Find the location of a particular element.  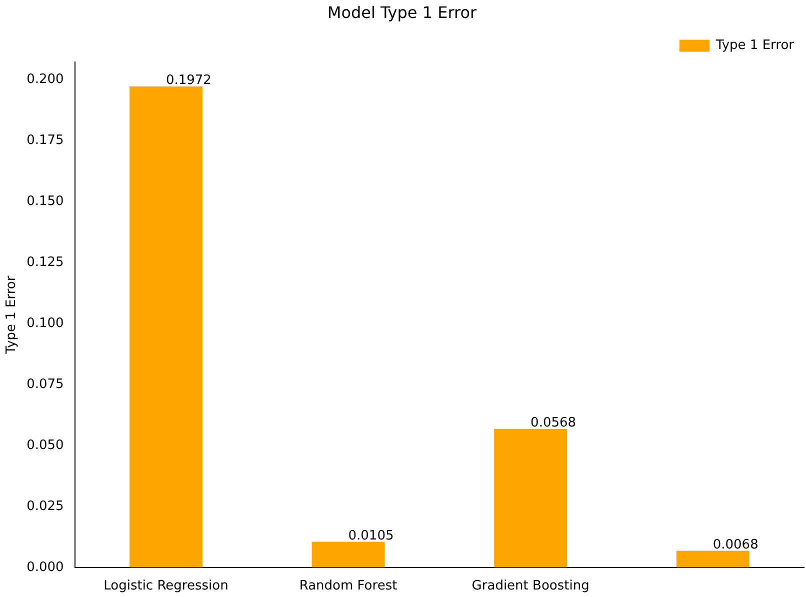

y-tick-label: 0.100 is located at coordinates (45, 323).